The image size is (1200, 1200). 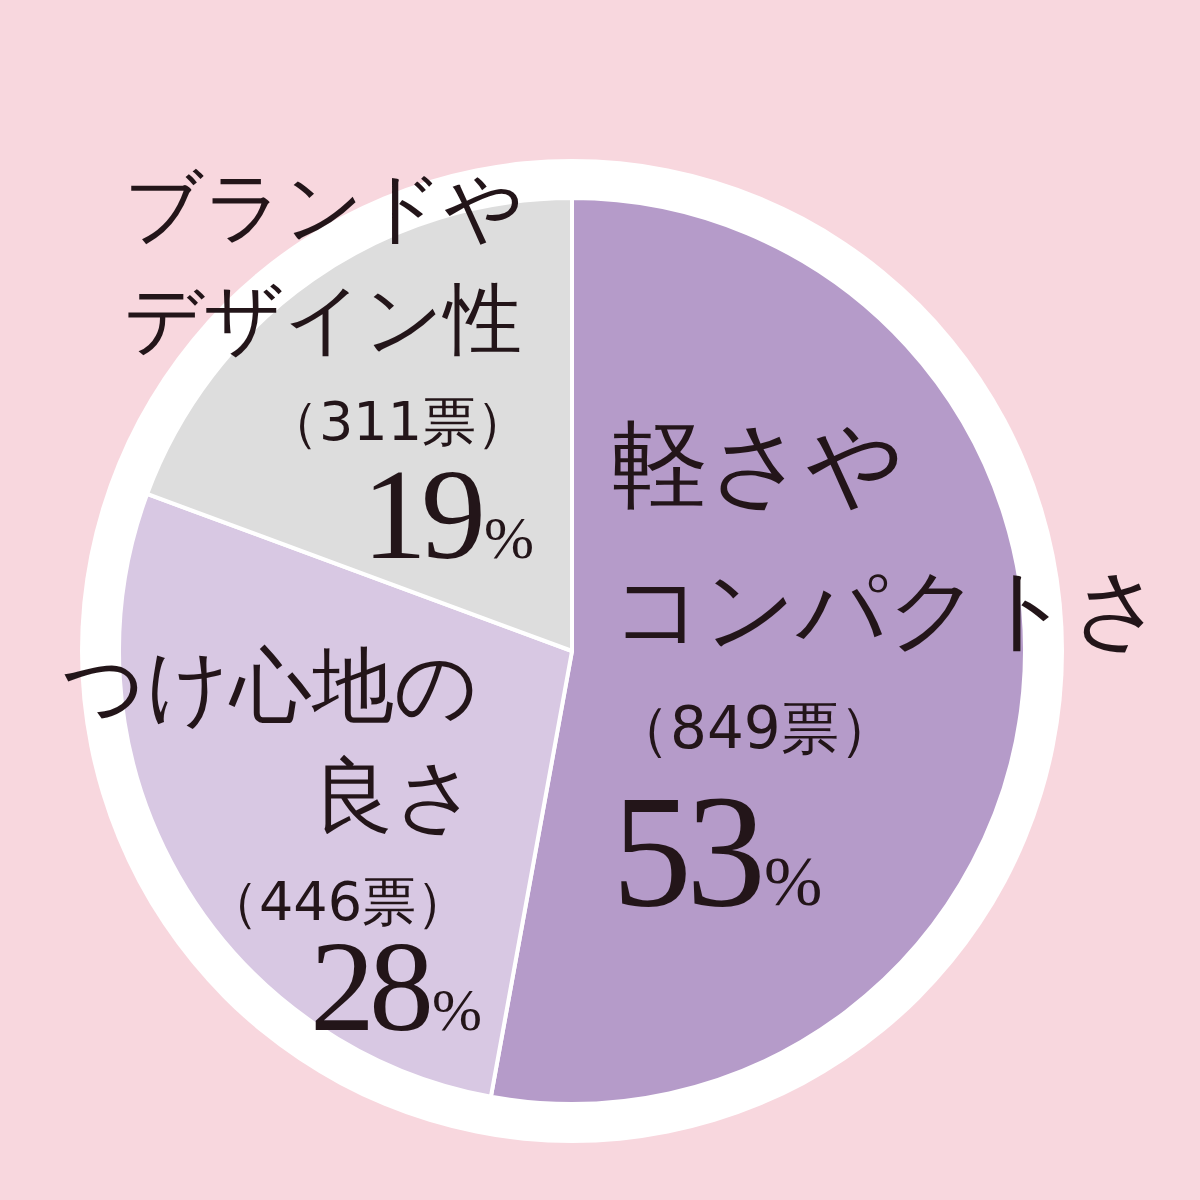 What do you see at coordinates (754, 817) in the screenshot?
I see `data-label: （849票） 53%` at bounding box center [754, 817].